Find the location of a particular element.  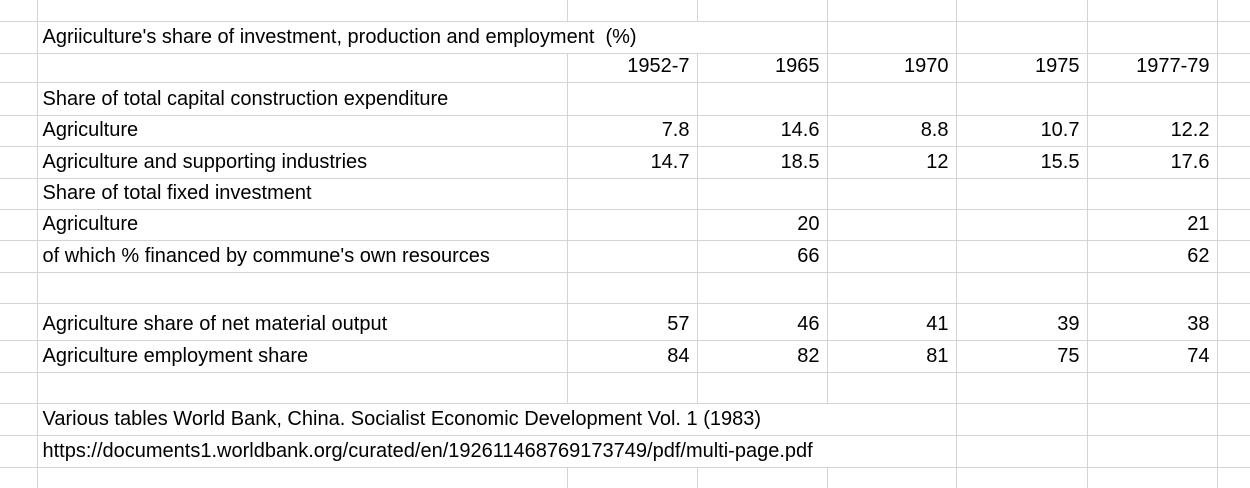

row-label-cell: Agriculture is located at coordinates (302, 225).